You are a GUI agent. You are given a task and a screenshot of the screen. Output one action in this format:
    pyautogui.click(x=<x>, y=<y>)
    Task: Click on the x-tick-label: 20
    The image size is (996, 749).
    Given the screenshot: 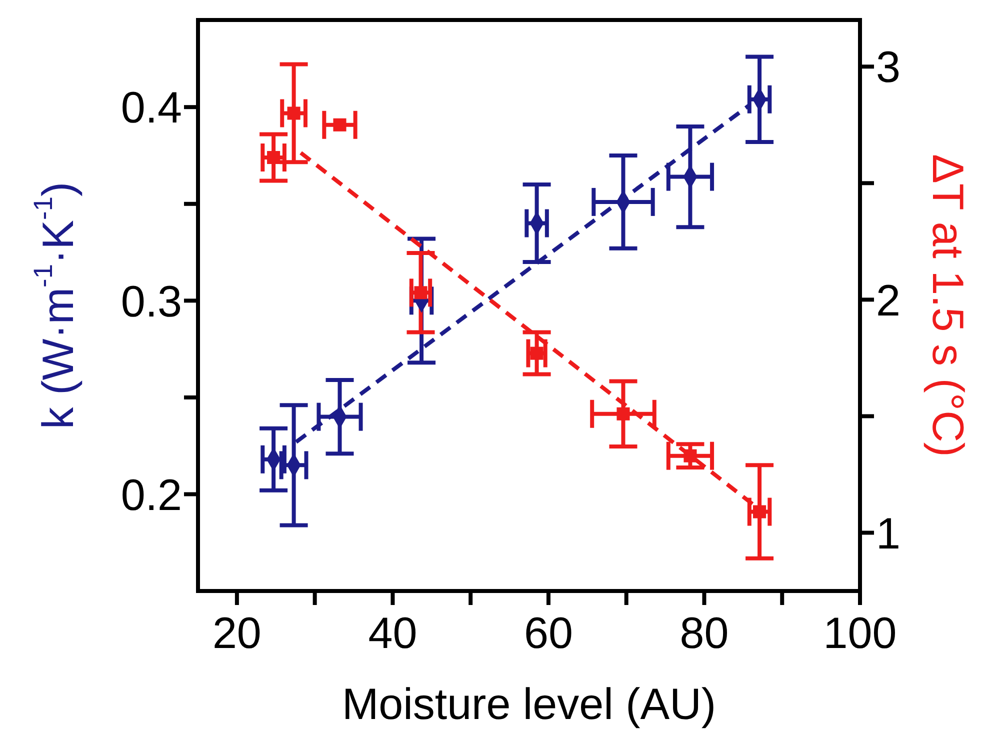 What is the action you would take?
    pyautogui.click(x=237, y=633)
    